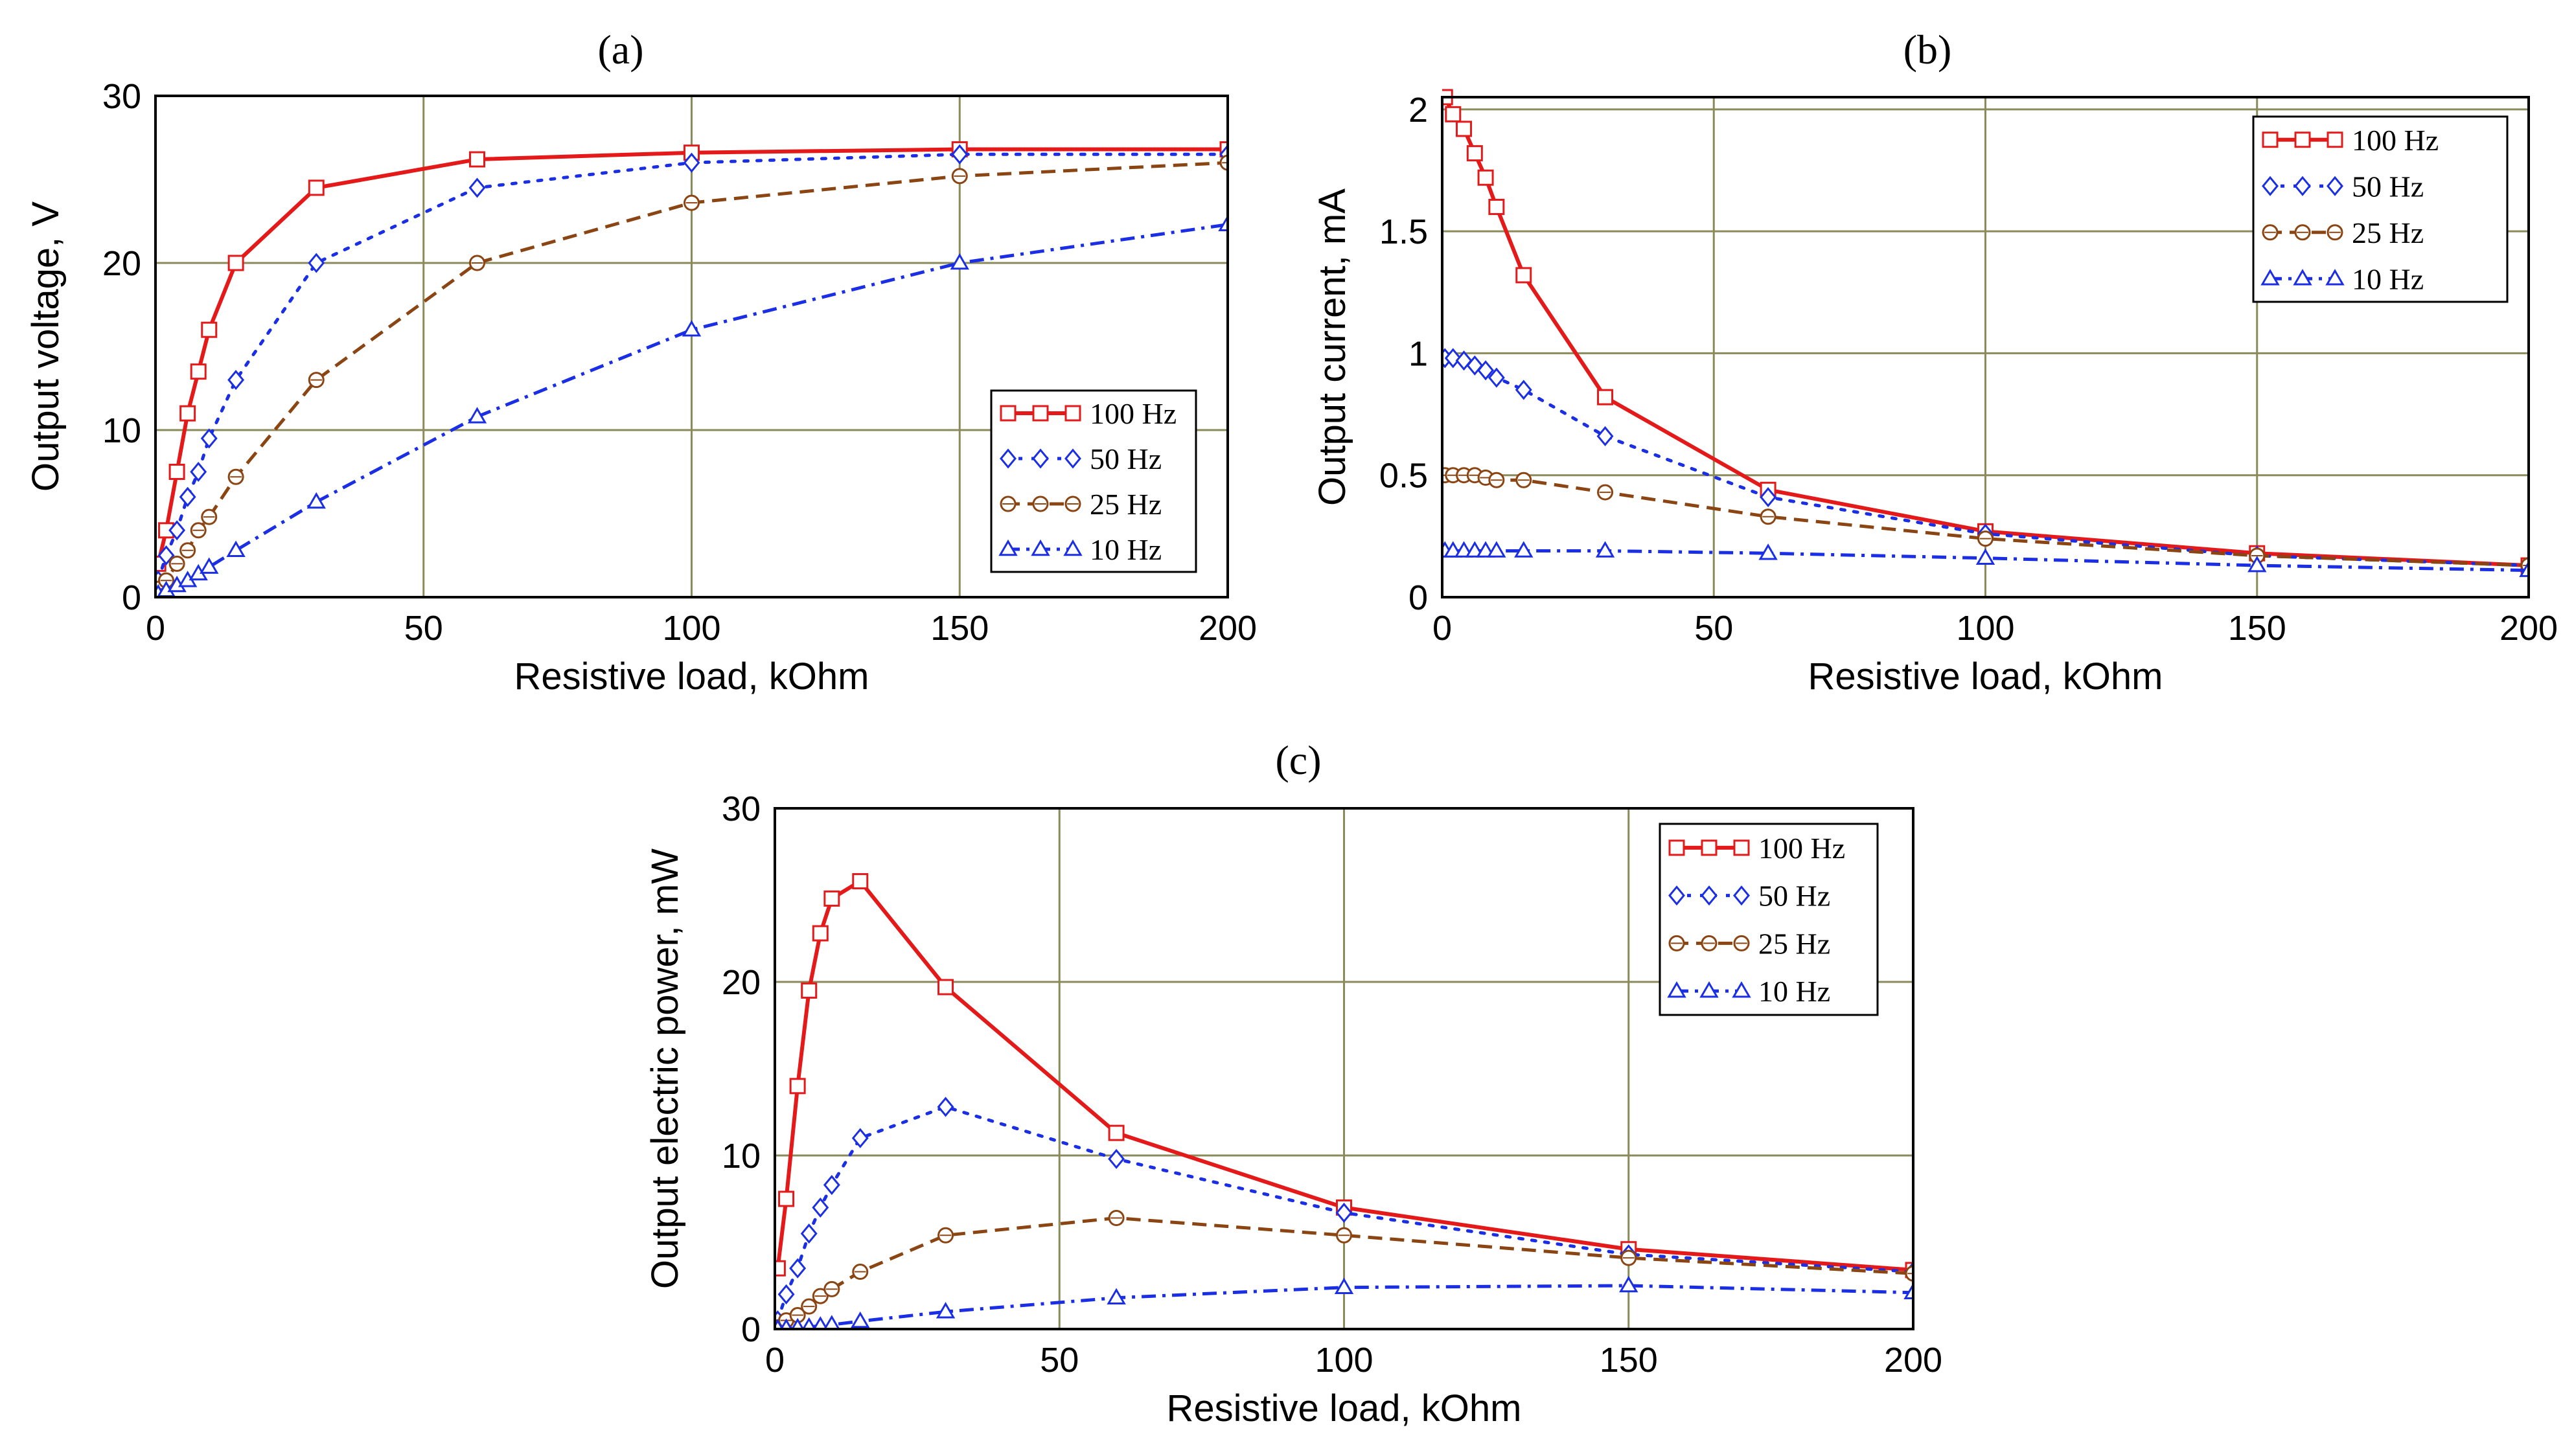  What do you see at coordinates (1985, 347) in the screenshot?
I see `grid` at bounding box center [1985, 347].